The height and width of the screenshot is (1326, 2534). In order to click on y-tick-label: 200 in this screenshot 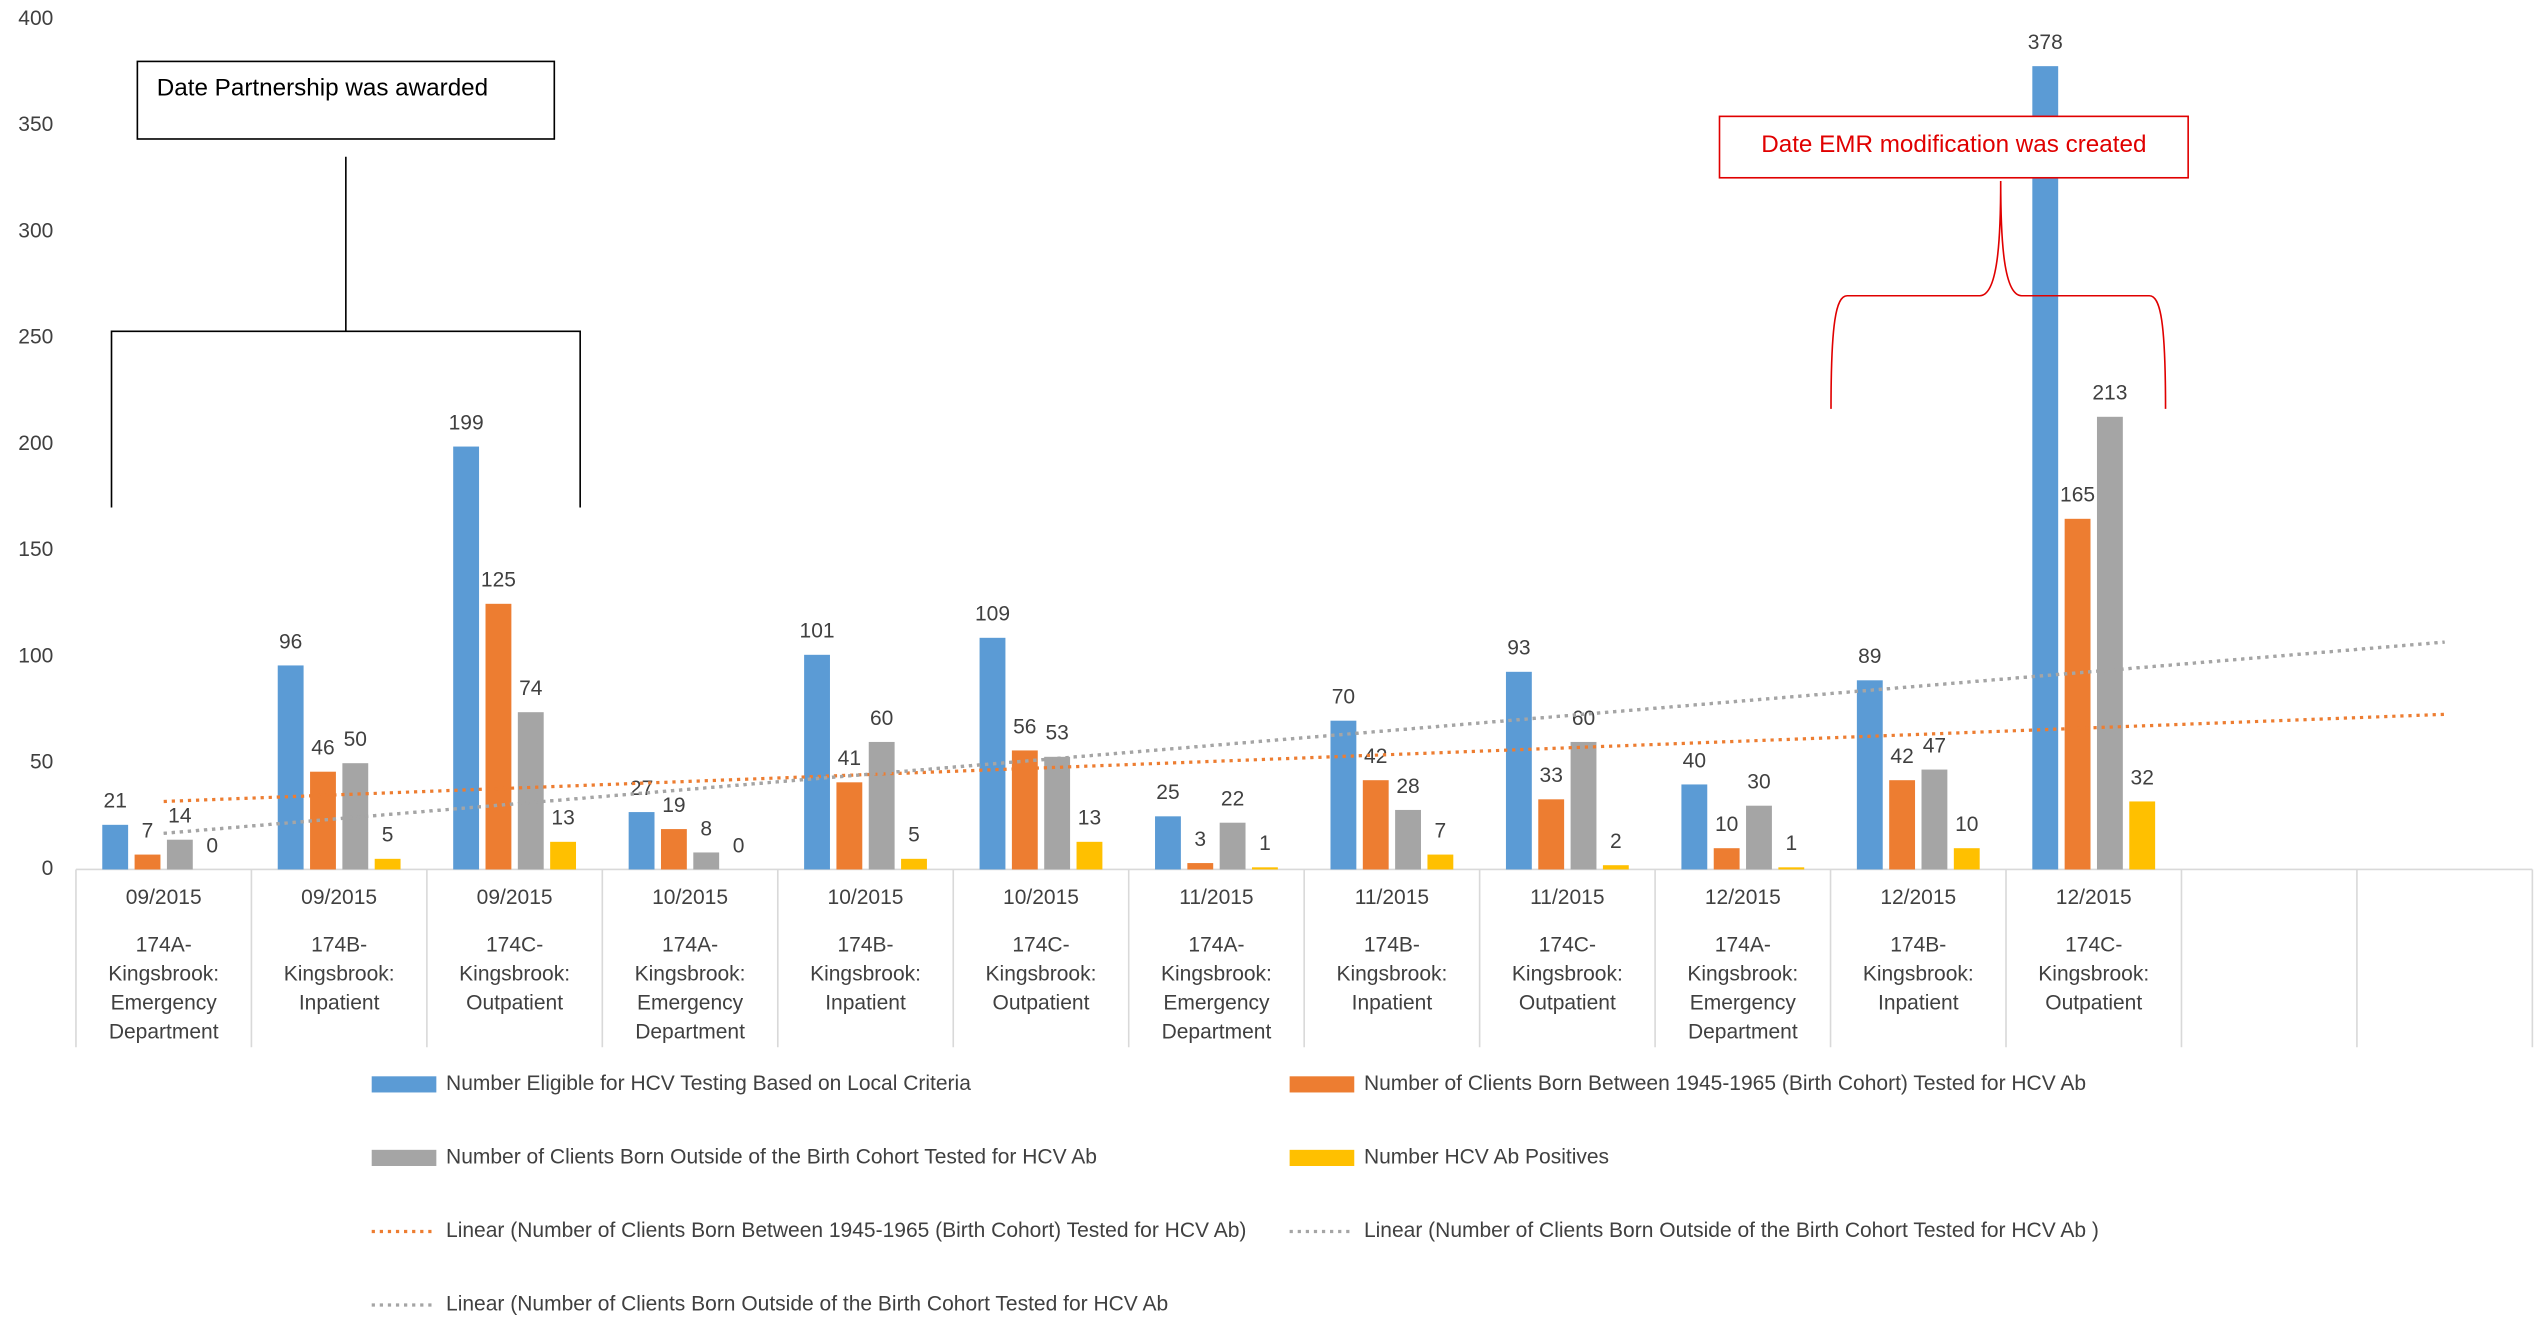, I will do `click(35, 443)`.